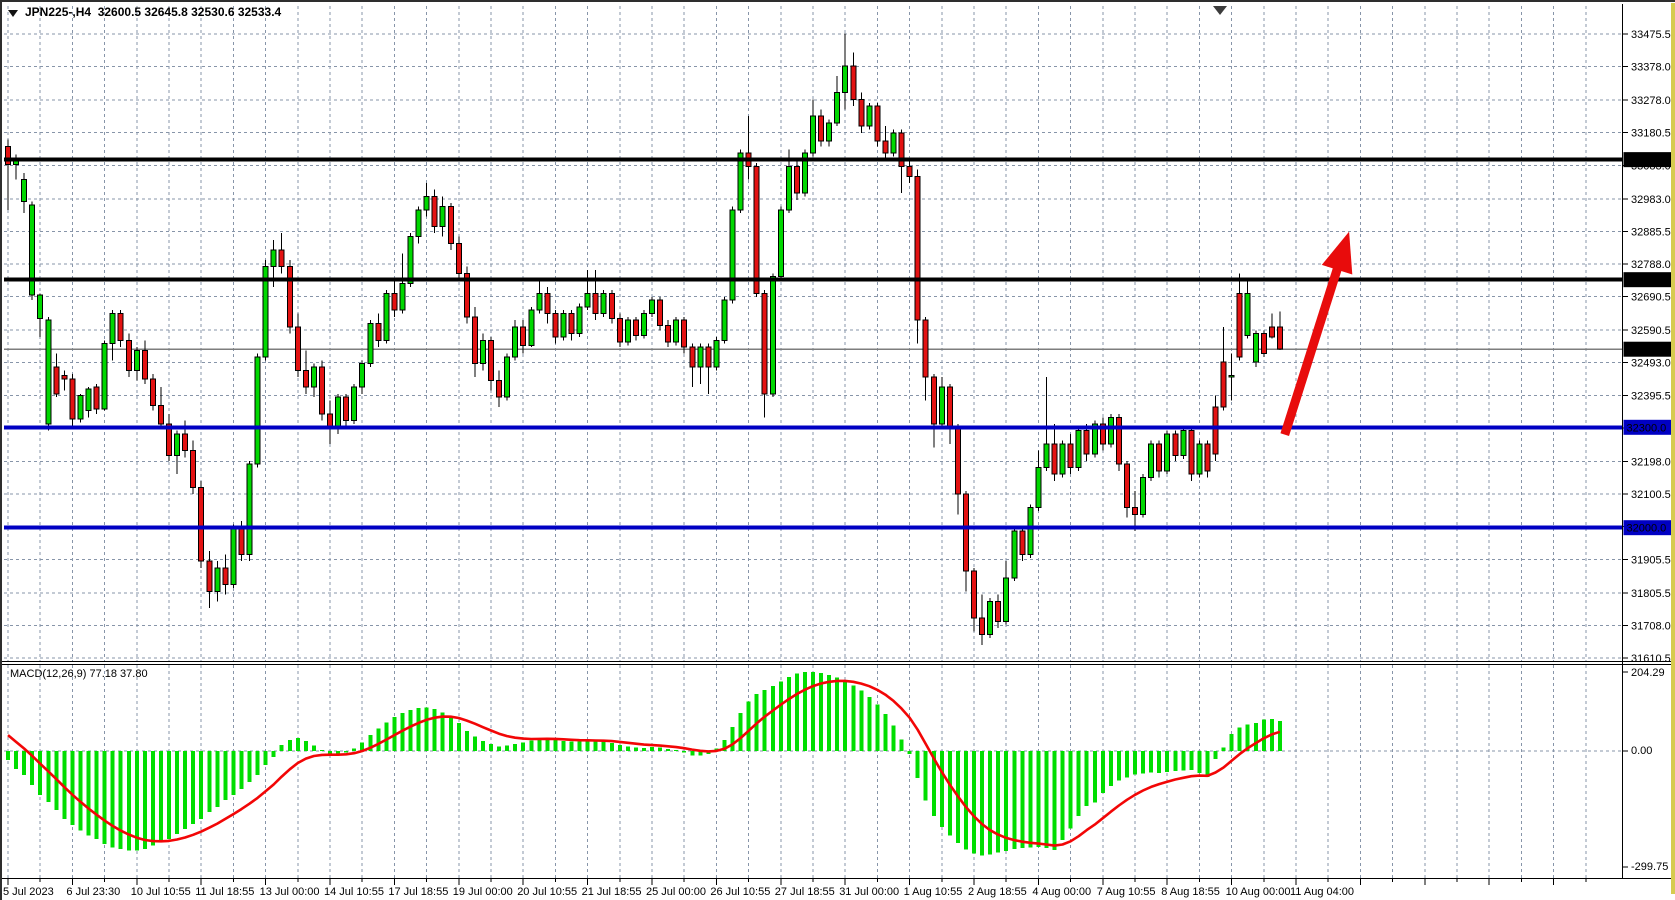 The image size is (1675, 900). What do you see at coordinates (1648, 427) in the screenshot?
I see `price-tag: 32300.0` at bounding box center [1648, 427].